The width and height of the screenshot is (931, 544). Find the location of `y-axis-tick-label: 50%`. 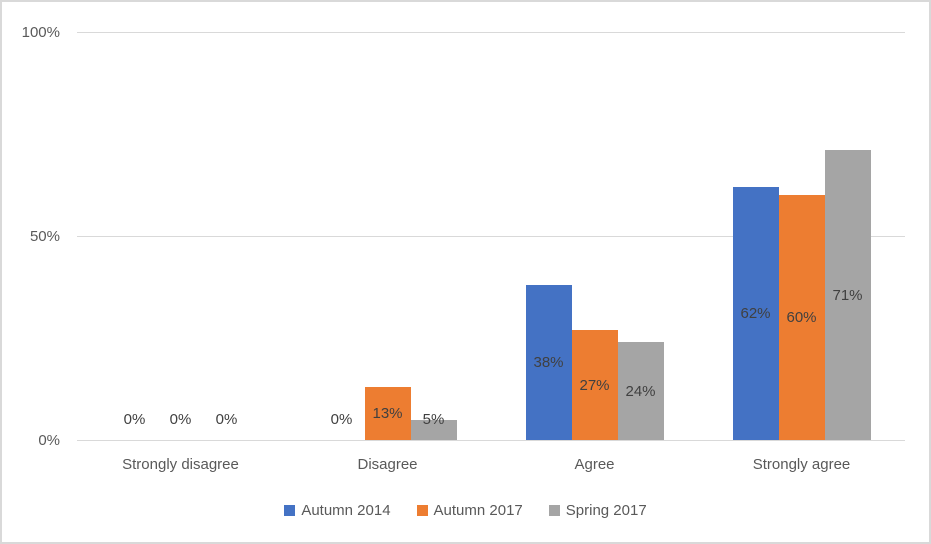

y-axis-tick-label: 50% is located at coordinates (44, 236).